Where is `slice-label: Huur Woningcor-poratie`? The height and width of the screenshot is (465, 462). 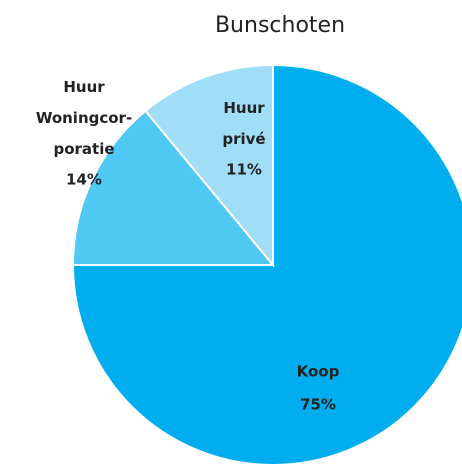
slice-label: Huur Woningcor-poratie is located at coordinates (84, 118).